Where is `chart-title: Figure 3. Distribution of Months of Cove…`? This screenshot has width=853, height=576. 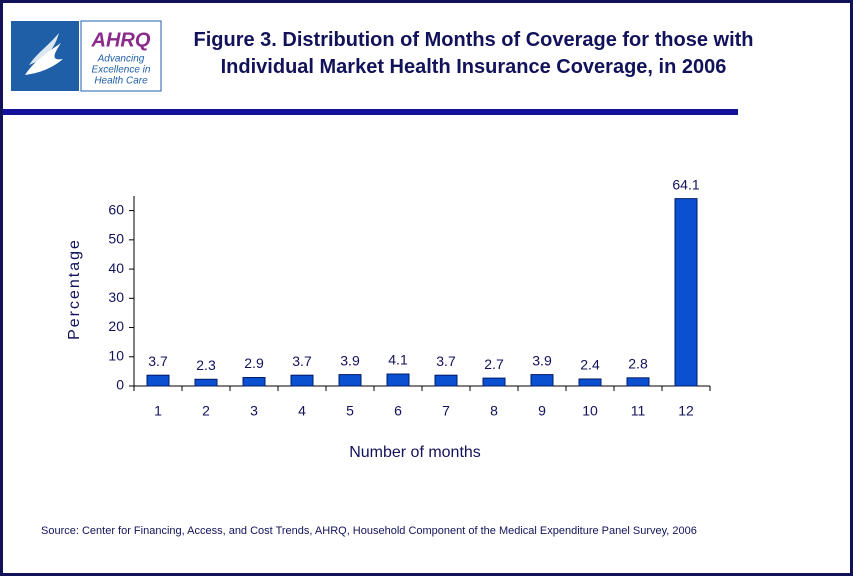 chart-title: Figure 3. Distribution of Months of Cove… is located at coordinates (473, 53).